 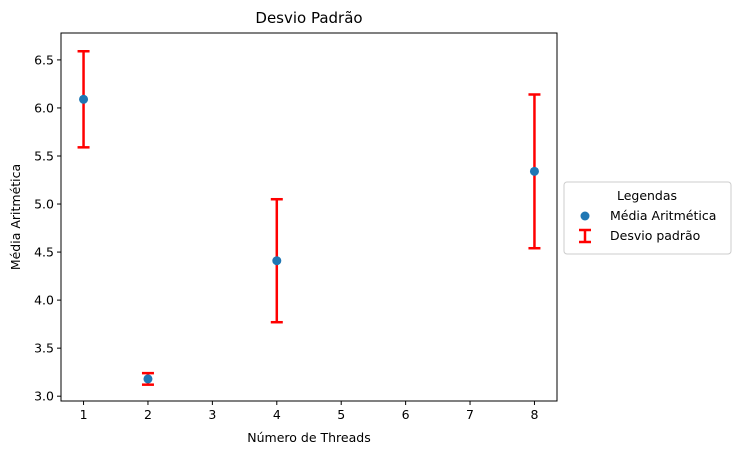 What do you see at coordinates (341, 414) in the screenshot?
I see `x-tick-label: 5` at bounding box center [341, 414].